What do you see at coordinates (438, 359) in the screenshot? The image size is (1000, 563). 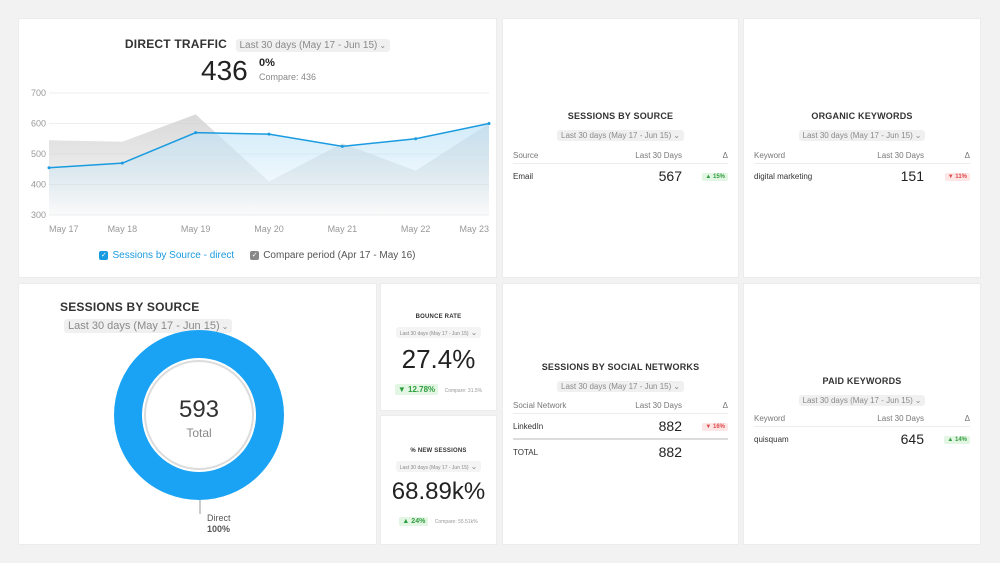 I see `metric-value: 27.4%` at bounding box center [438, 359].